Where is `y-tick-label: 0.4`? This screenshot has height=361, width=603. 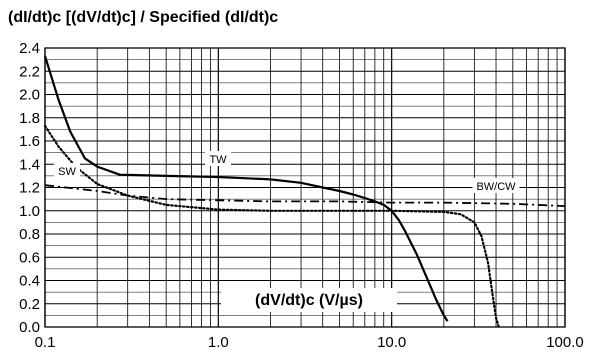
y-tick-label: 0.4 is located at coordinates (29, 281).